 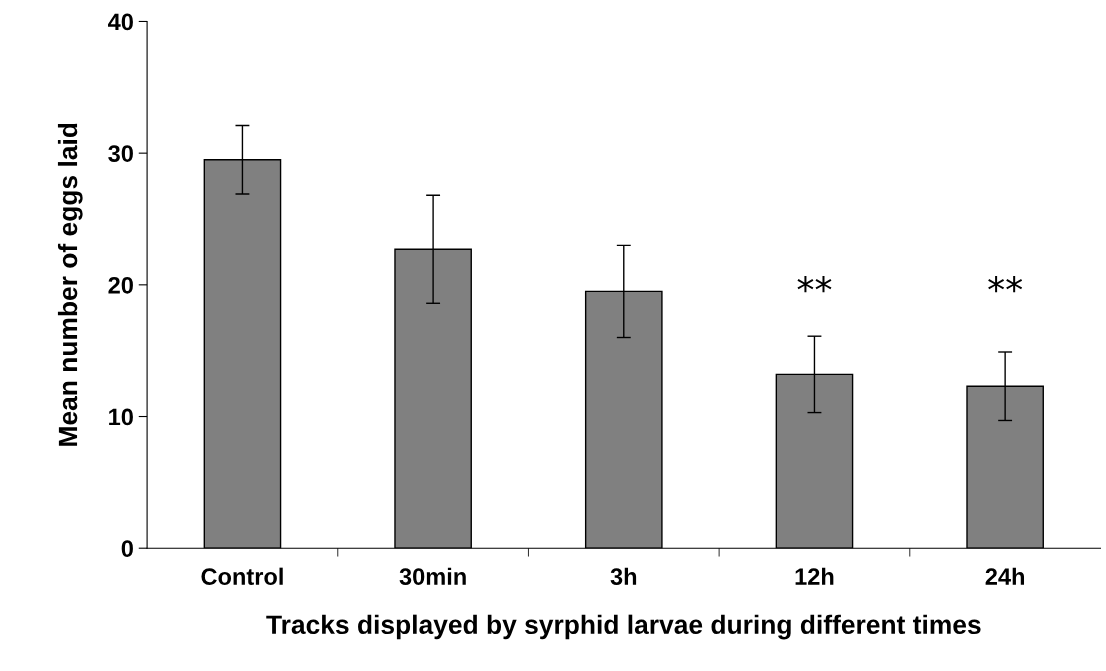 I want to click on x-tick-label: 12h, so click(x=814, y=576).